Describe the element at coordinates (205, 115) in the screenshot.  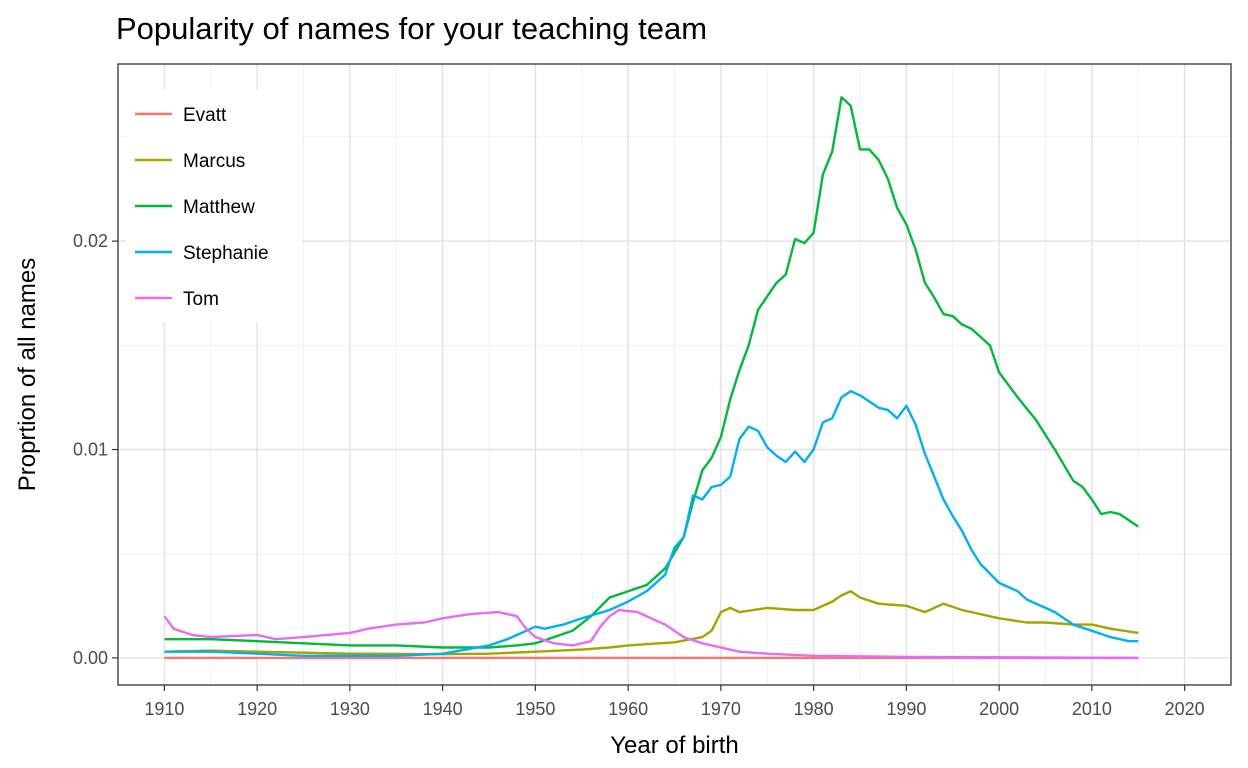
I see `legend-label-evatt: Evatt` at that location.